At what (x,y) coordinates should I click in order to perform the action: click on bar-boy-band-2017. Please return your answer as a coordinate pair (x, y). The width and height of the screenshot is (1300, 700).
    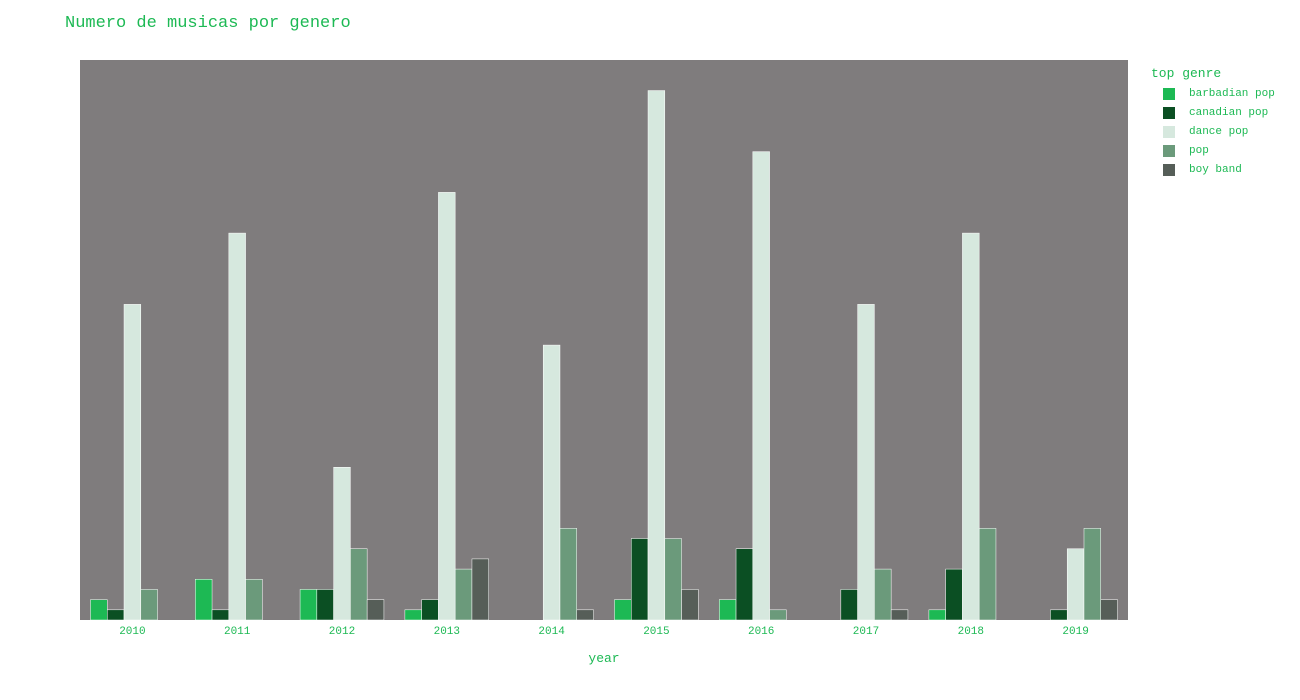
    Looking at the image, I should click on (899, 615).